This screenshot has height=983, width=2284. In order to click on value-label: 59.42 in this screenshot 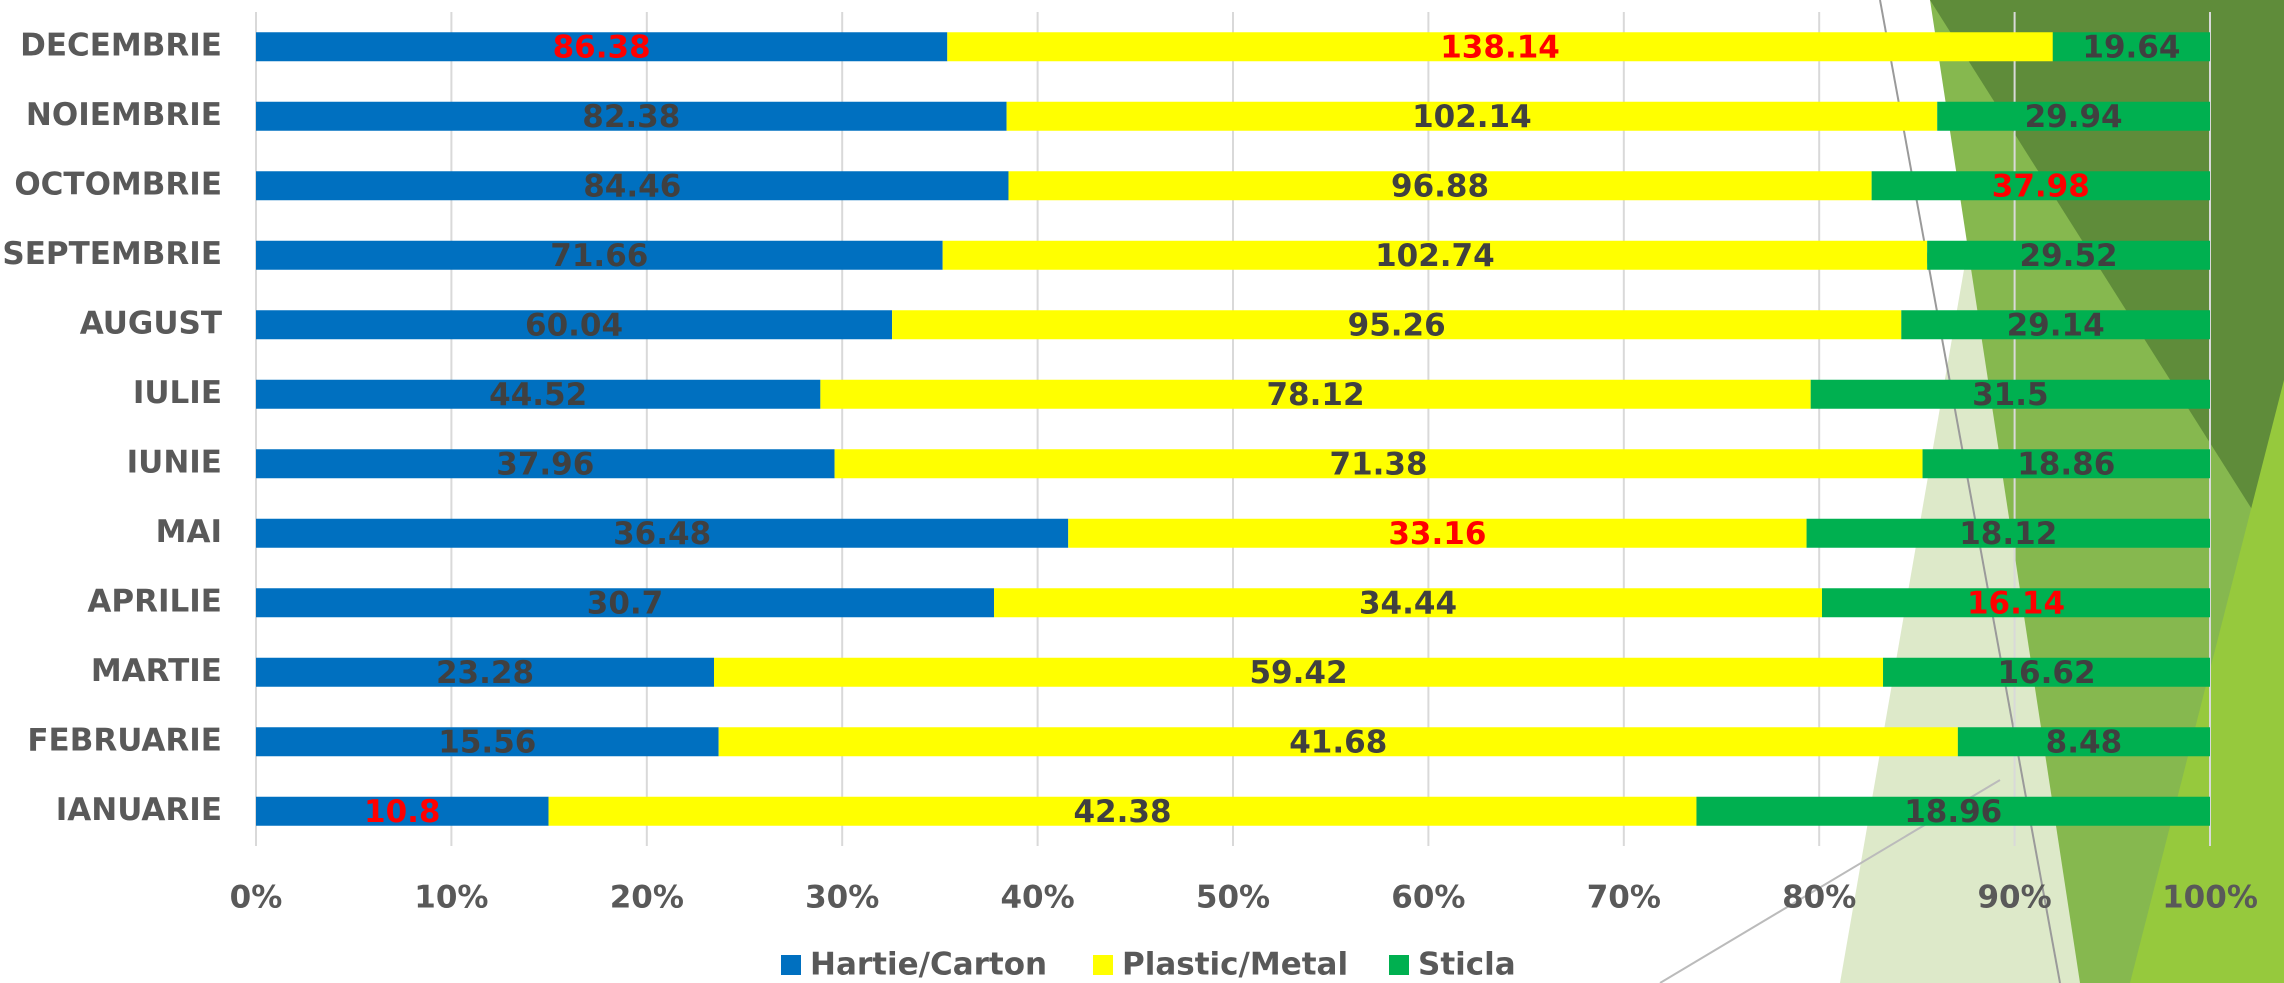, I will do `click(1298, 673)`.